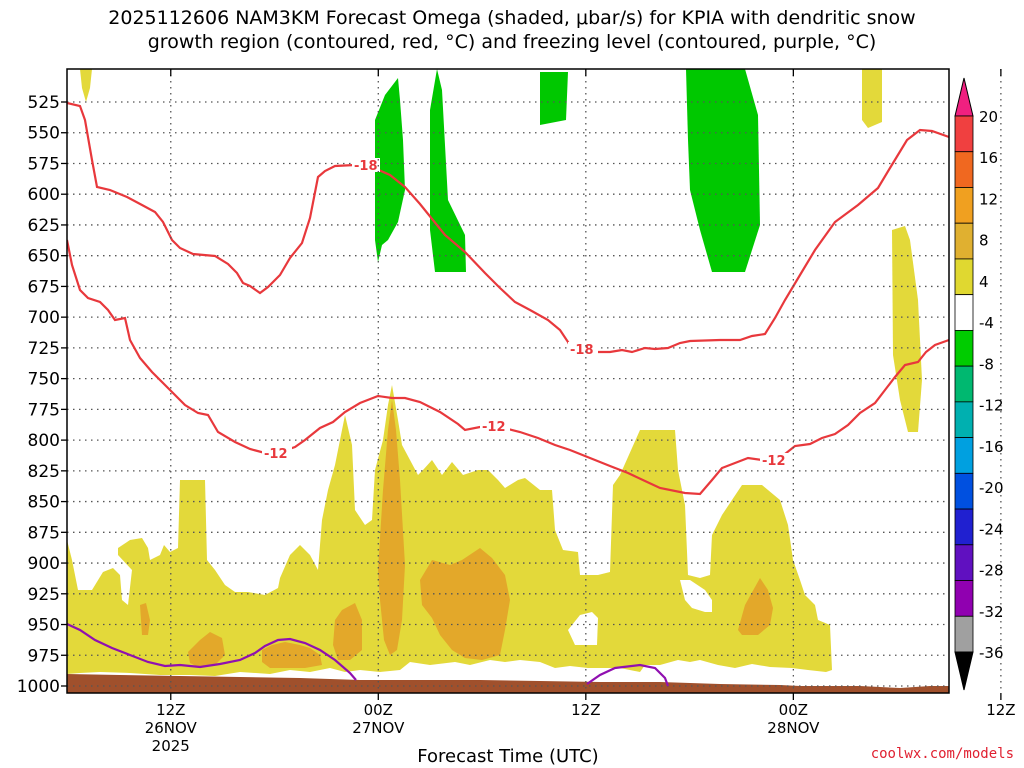 This screenshot has width=1024, height=768. What do you see at coordinates (44, 472) in the screenshot?
I see `y-tick-label: 825` at bounding box center [44, 472].